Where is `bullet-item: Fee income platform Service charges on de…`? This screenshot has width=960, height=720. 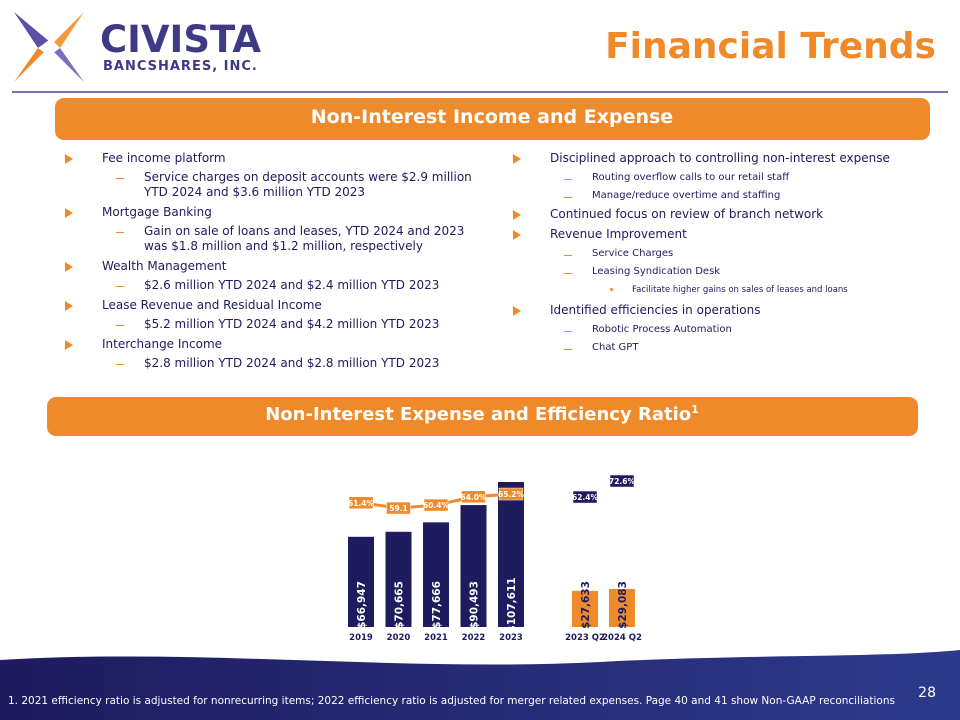
bullet-item: Fee income platform Service charges on de… is located at coordinates (275, 175).